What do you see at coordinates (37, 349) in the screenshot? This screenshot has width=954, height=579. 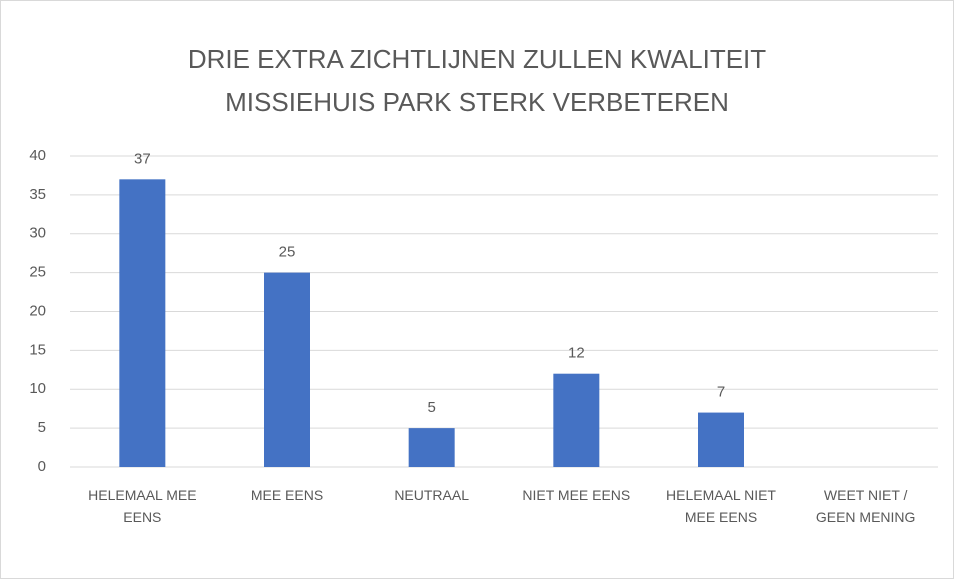 I see `y-tick-label: 15` at bounding box center [37, 349].